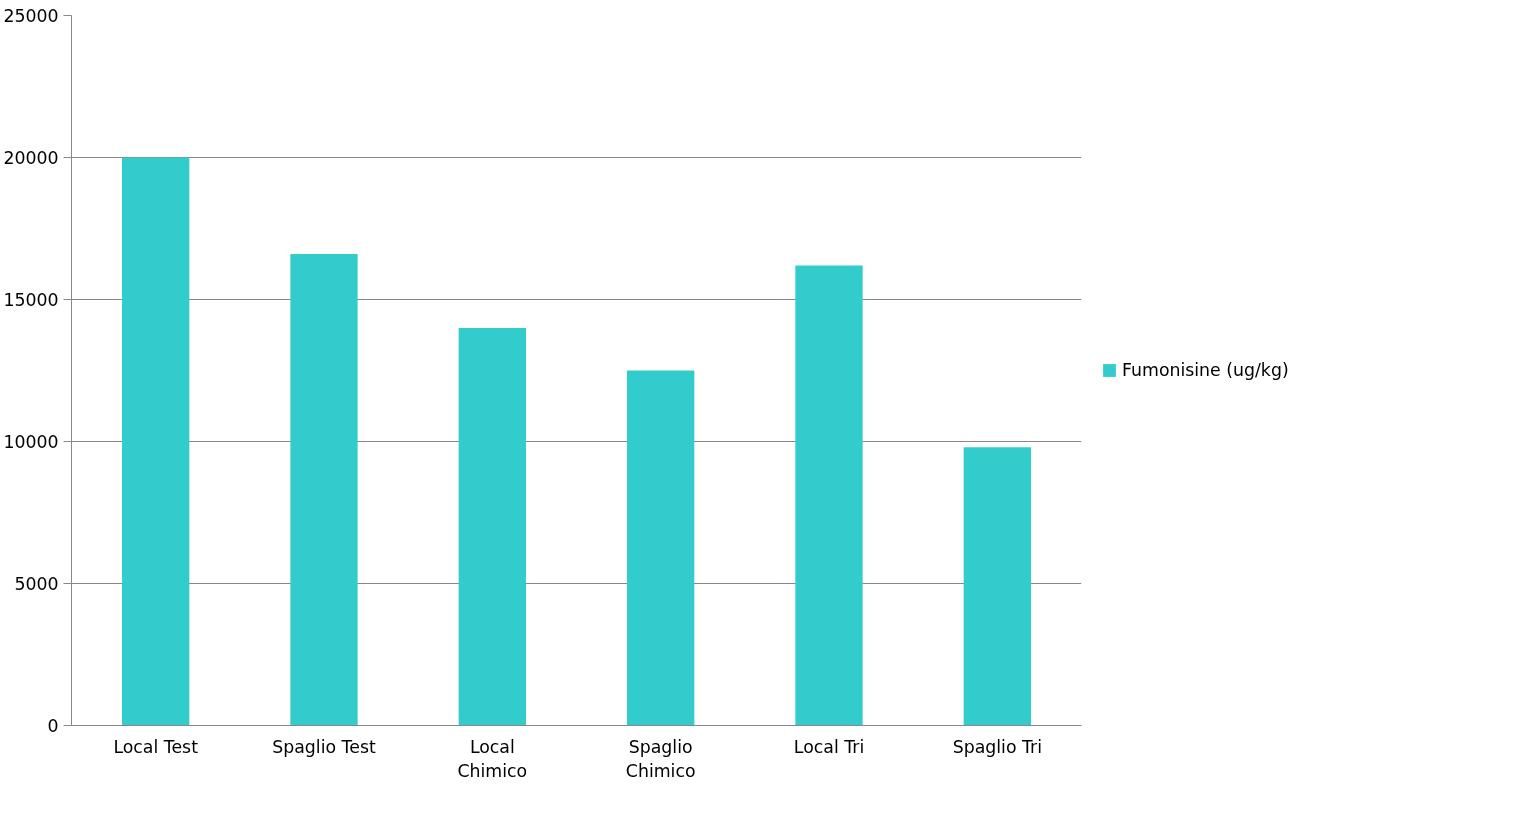 This screenshot has height=813, width=1515. I want to click on y-tick-label: 5000, so click(36, 584).